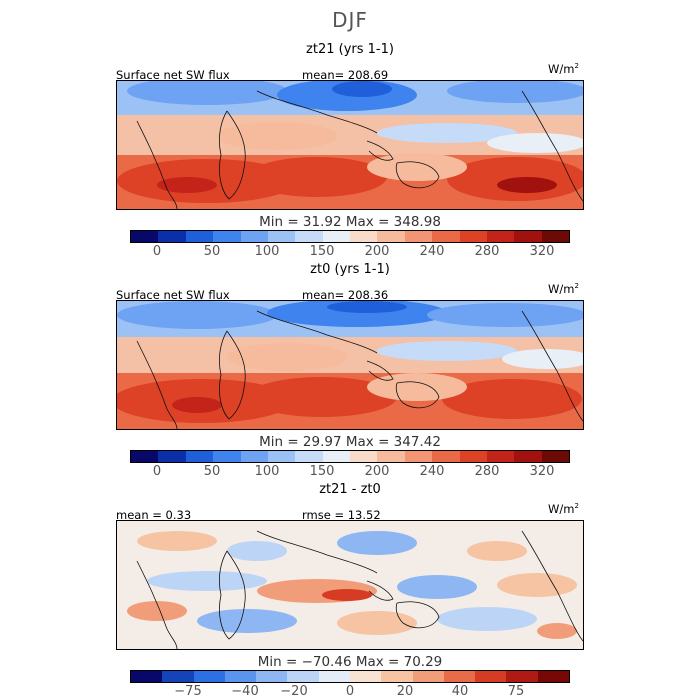  What do you see at coordinates (350, 489) in the screenshot?
I see `panel-title: zt21 - zt0` at bounding box center [350, 489].